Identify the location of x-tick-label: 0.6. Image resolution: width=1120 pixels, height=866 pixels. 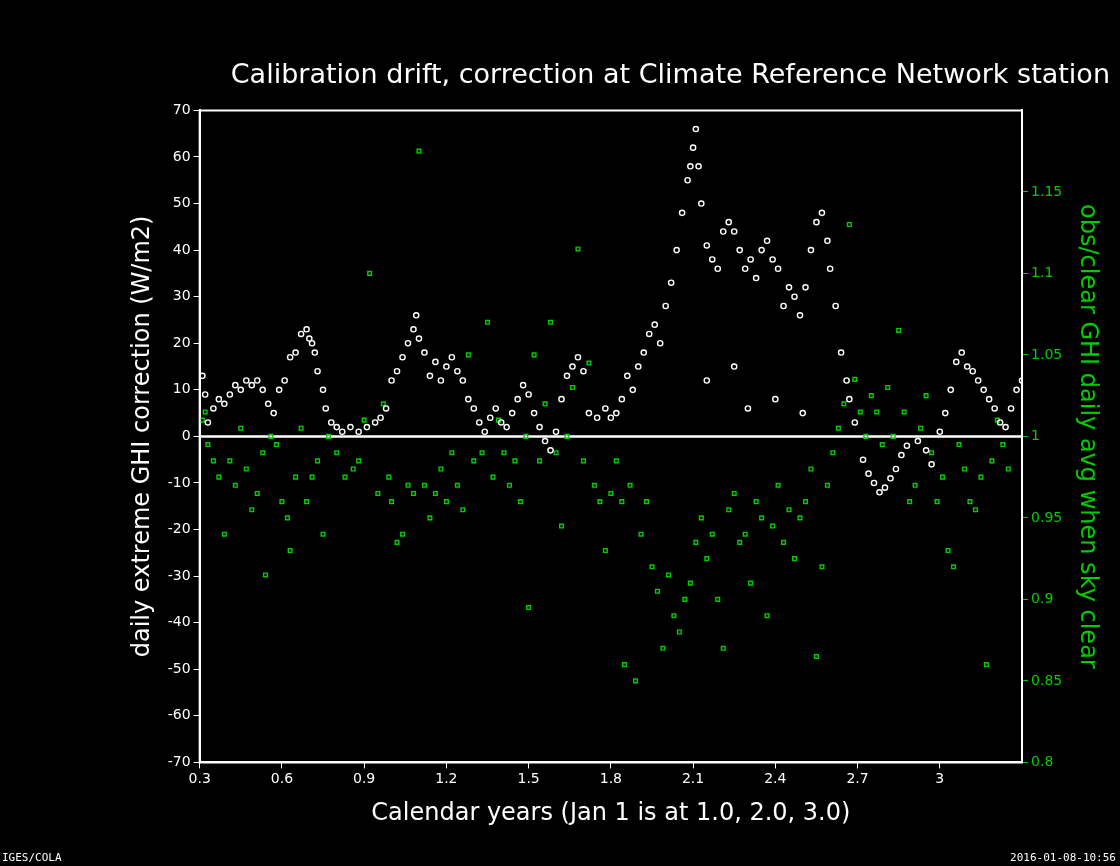
(282, 778).